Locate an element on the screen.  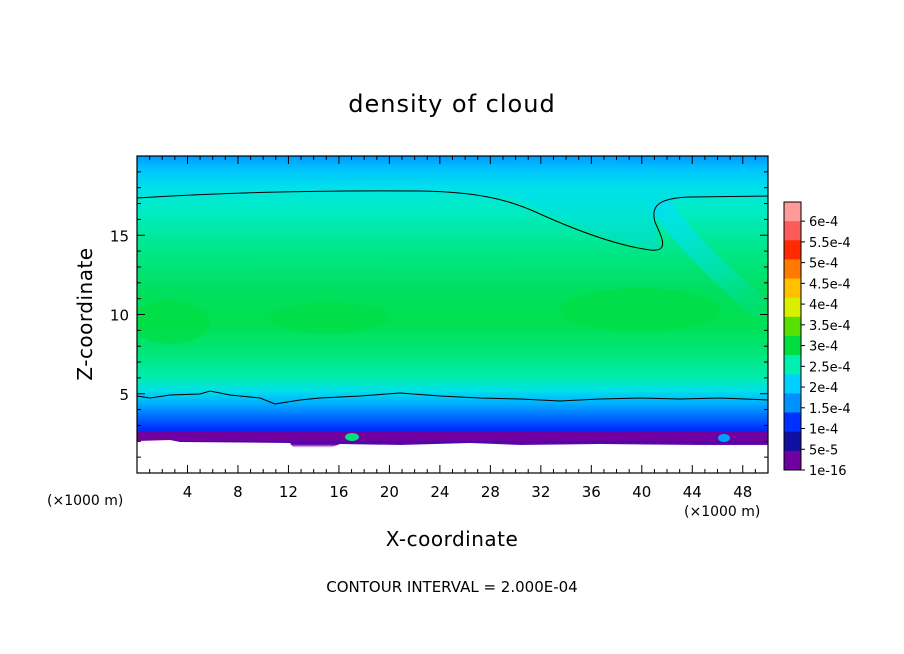
x-tick-label: 4 is located at coordinates (188, 492).